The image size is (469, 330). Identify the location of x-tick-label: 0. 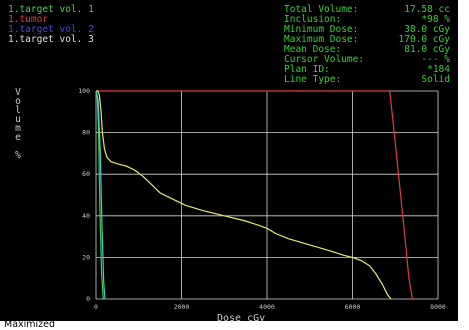
(96, 307).